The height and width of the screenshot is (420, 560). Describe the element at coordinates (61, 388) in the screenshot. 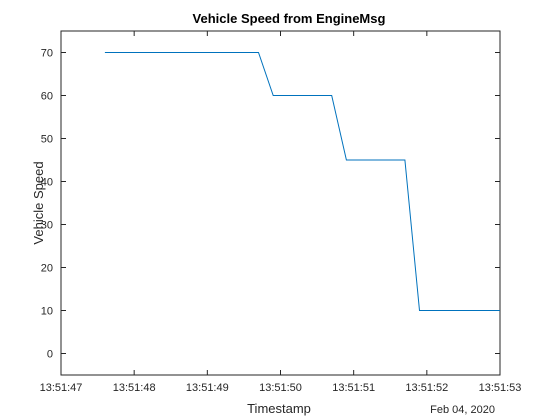

I see `x-tick-label: 13:51:47` at that location.